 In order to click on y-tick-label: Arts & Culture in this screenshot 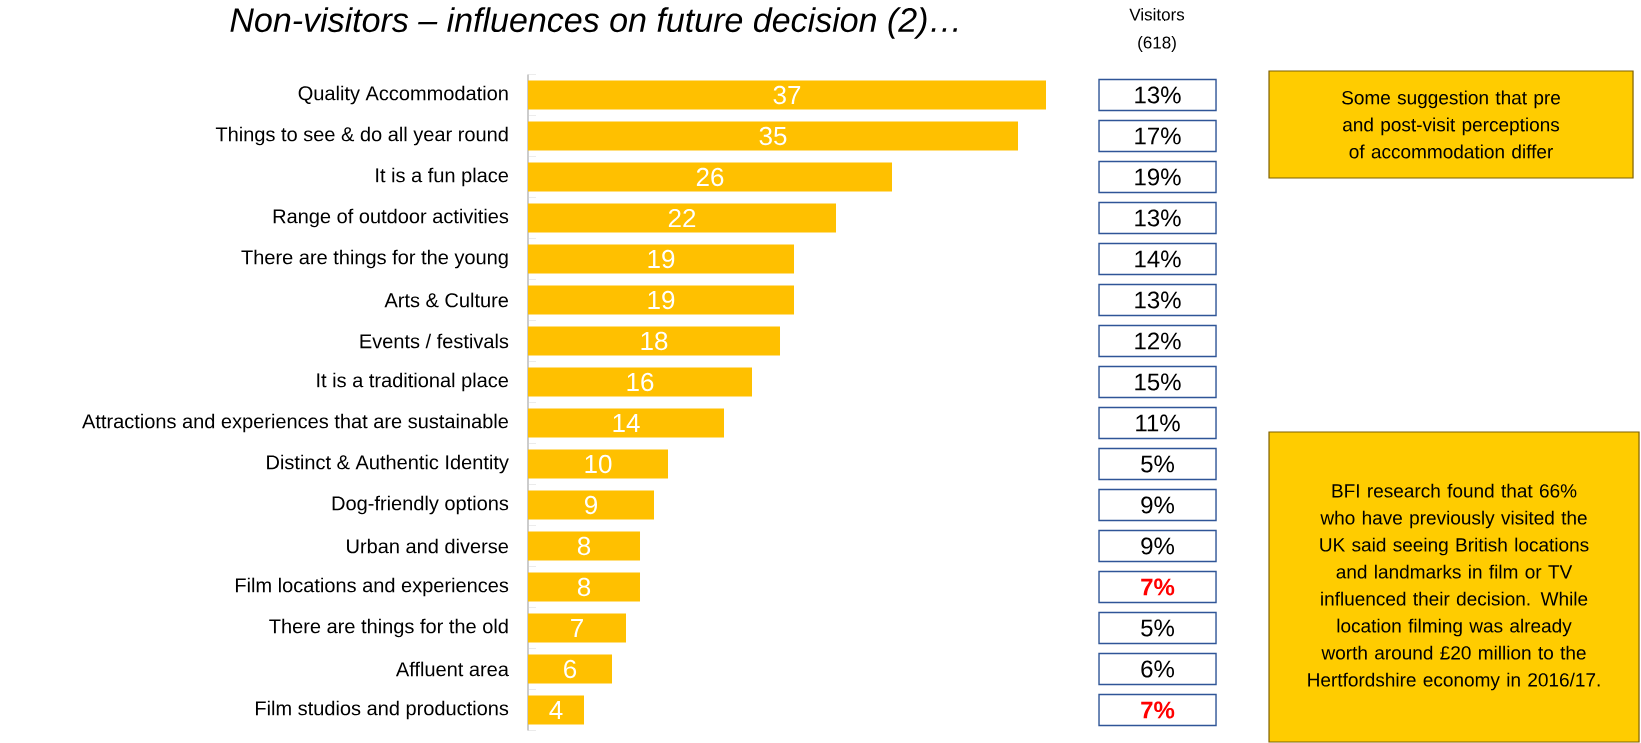, I will do `click(446, 300)`.